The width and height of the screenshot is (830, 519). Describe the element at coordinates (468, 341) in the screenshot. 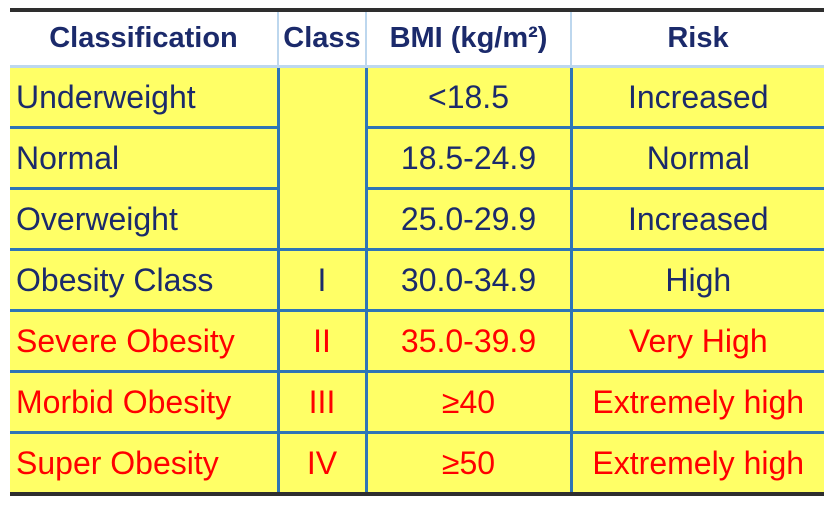

I see `cell-bmi: 35.0-39.9` at that location.